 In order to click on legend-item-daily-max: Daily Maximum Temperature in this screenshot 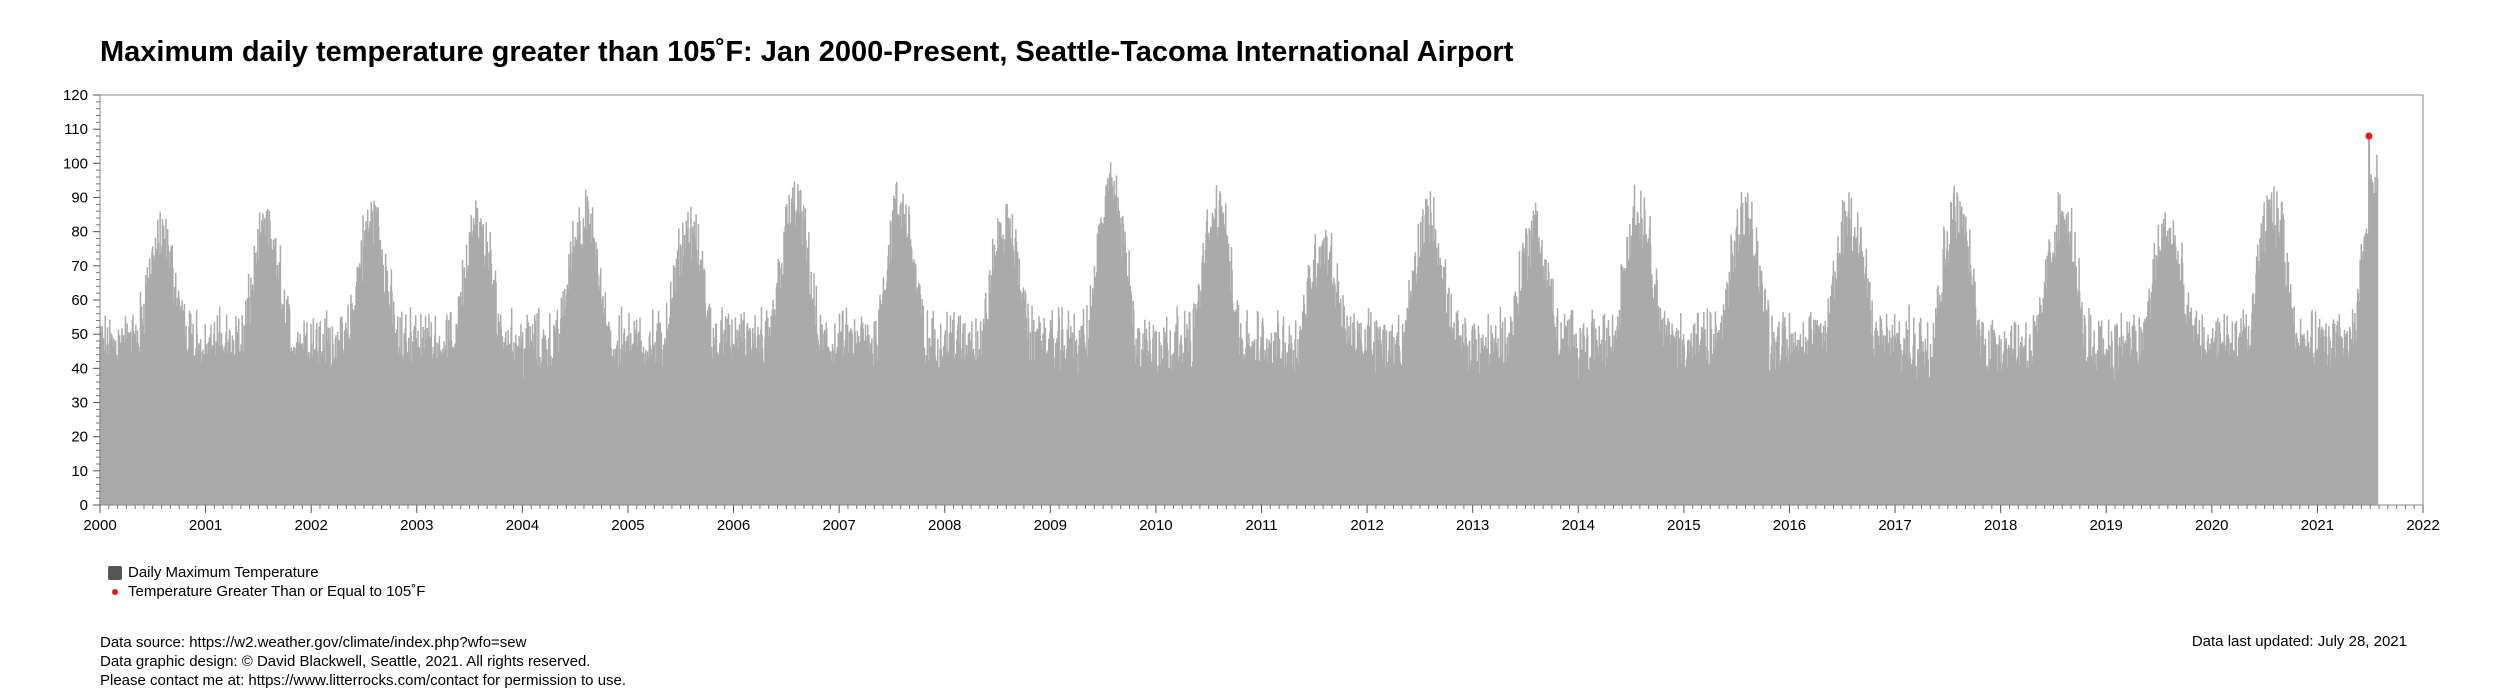, I will do `click(266, 572)`.